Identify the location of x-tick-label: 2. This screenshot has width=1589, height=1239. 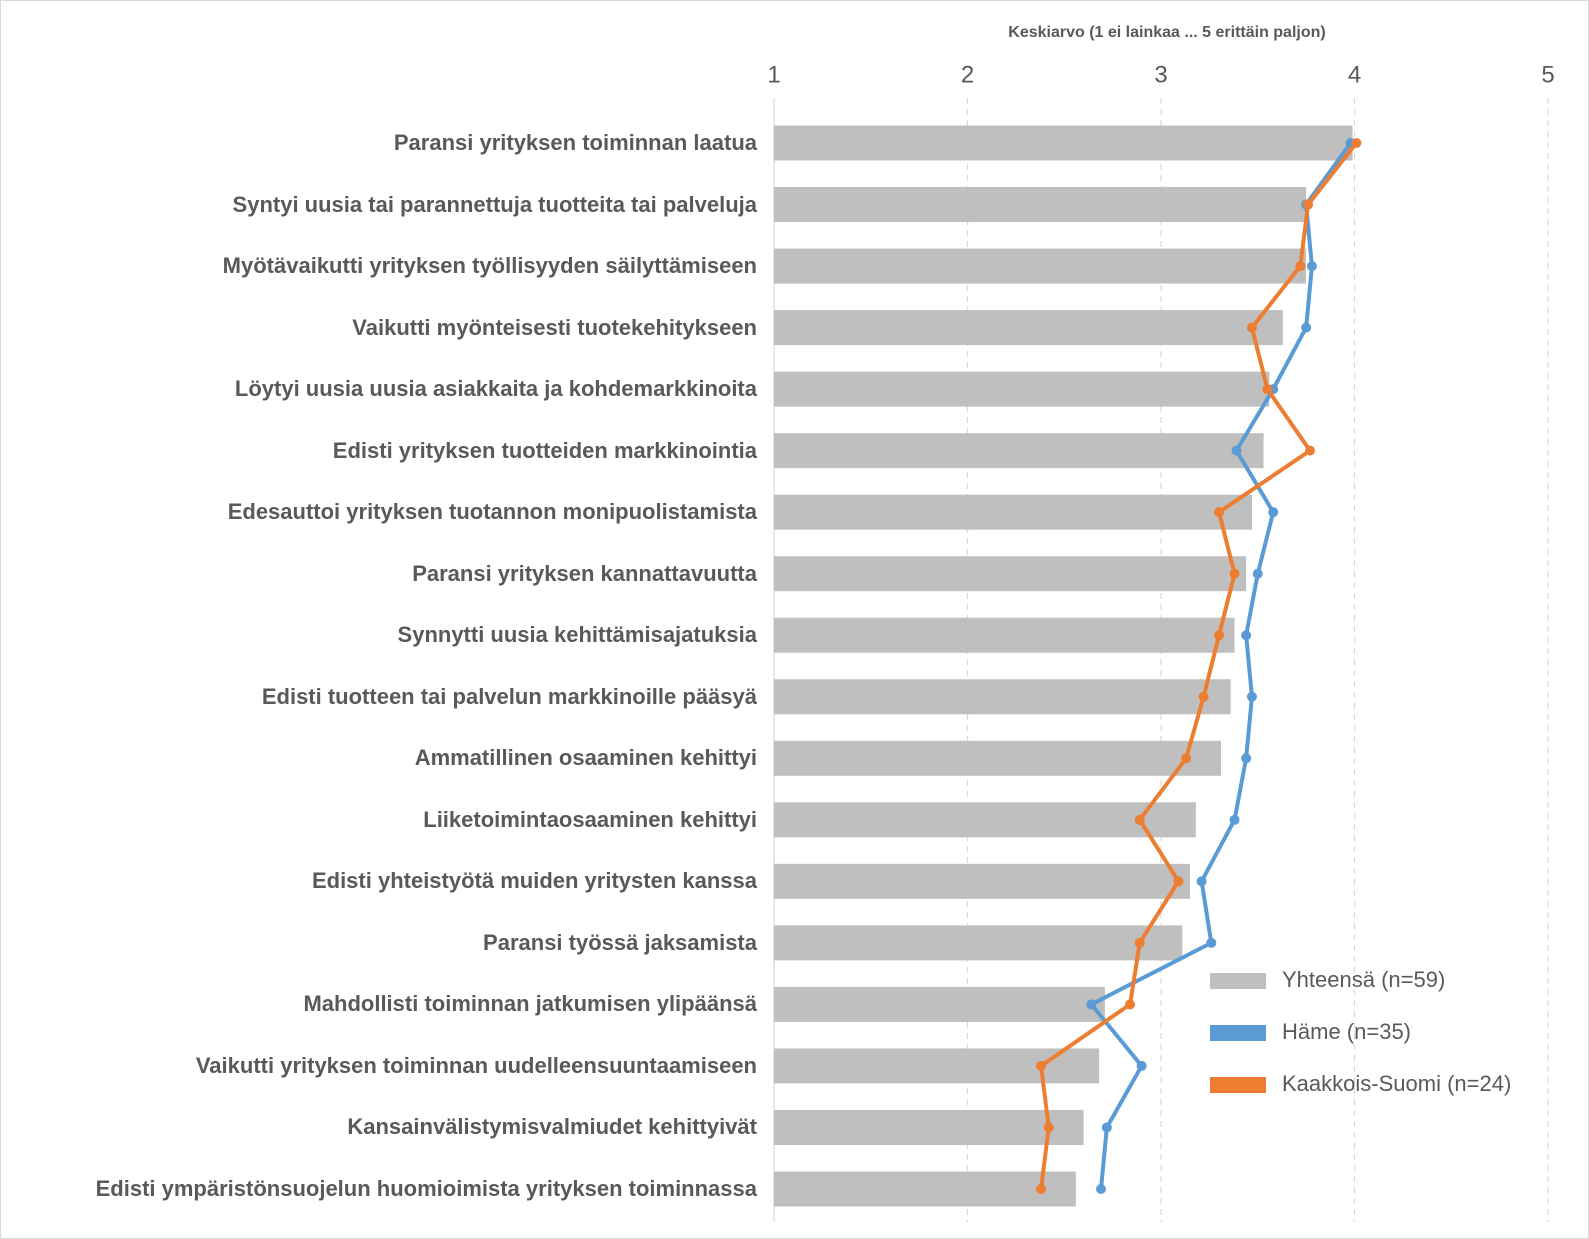
(967, 74).